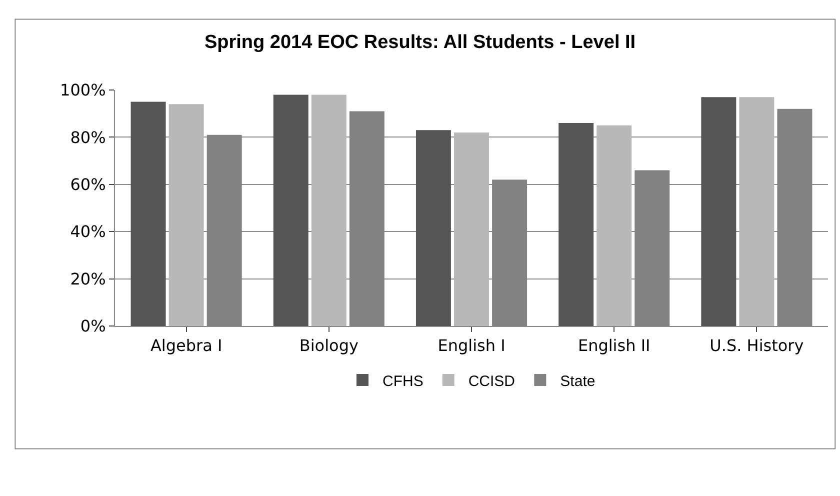  Describe the element at coordinates (186, 346) in the screenshot. I see `x-tick-label: Algebra I` at that location.